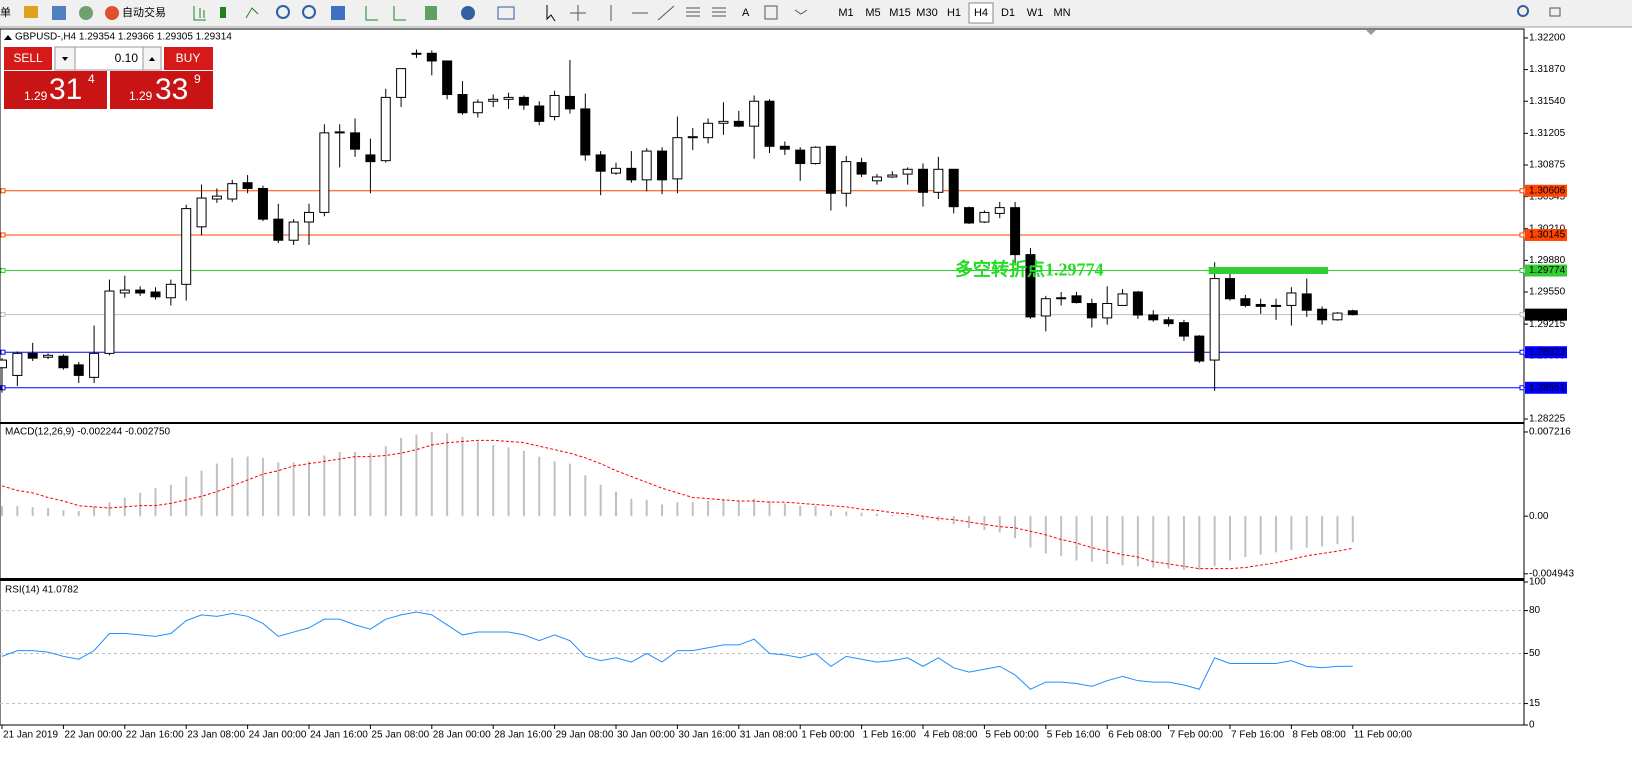 This screenshot has height=772, width=1632. I want to click on x-tick-label: 7 Feb 16:00, so click(1258, 735).